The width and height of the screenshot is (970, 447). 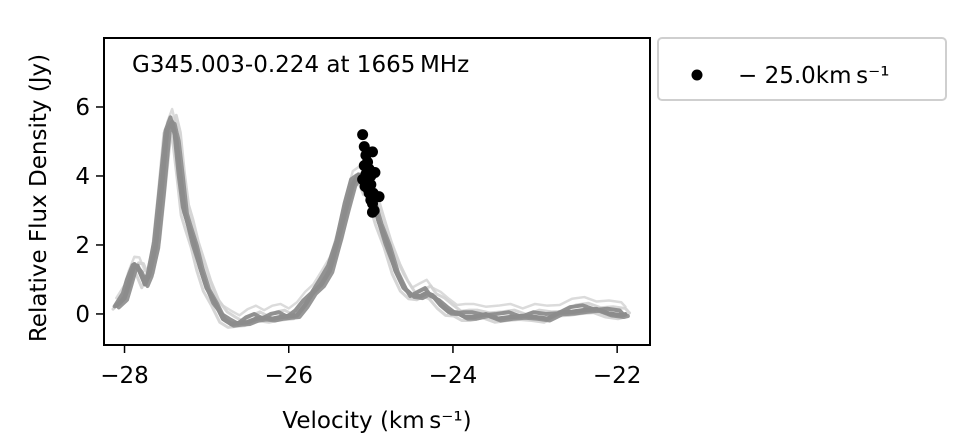 I want to click on y-tick-label: 0, so click(x=82, y=315).